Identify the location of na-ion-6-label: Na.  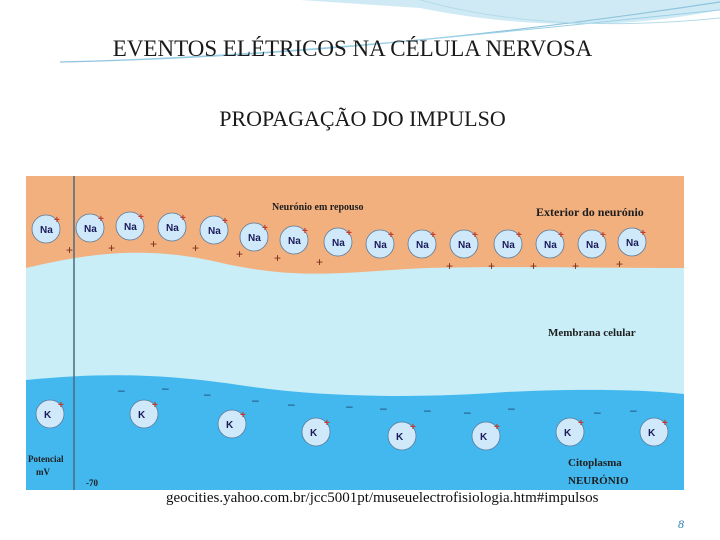
(254, 238).